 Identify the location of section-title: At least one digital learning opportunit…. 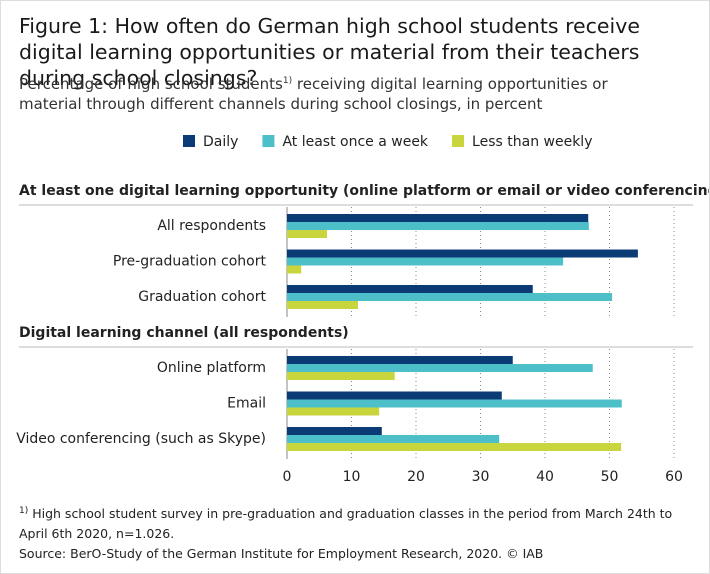
(364, 191).